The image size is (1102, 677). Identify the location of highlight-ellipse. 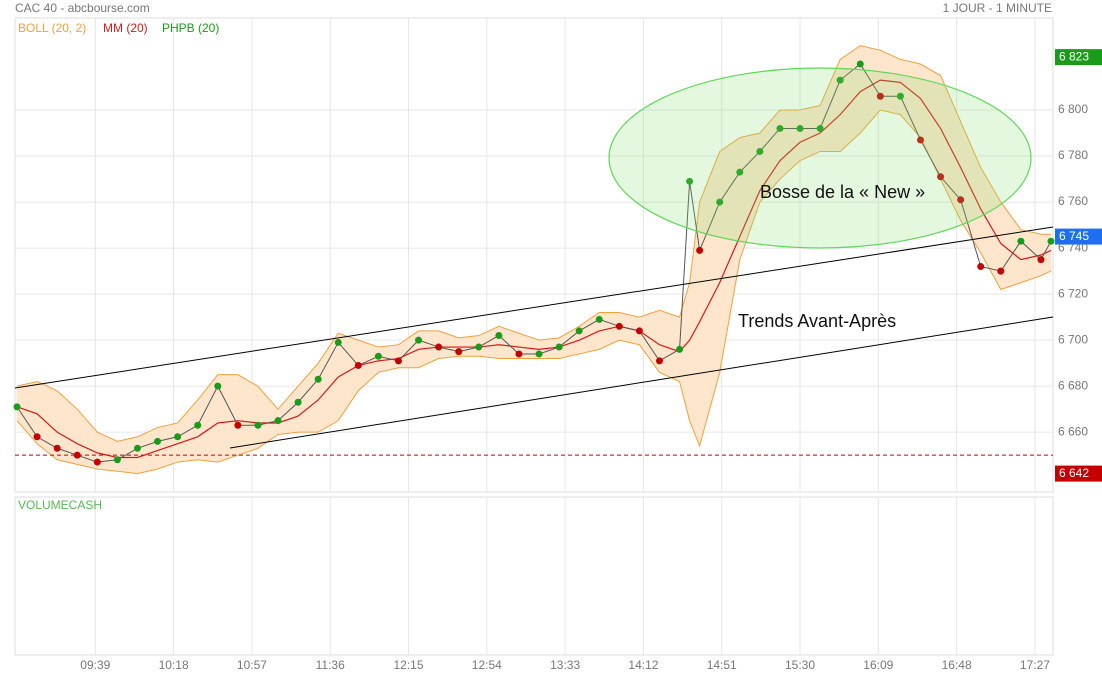
(820, 158).